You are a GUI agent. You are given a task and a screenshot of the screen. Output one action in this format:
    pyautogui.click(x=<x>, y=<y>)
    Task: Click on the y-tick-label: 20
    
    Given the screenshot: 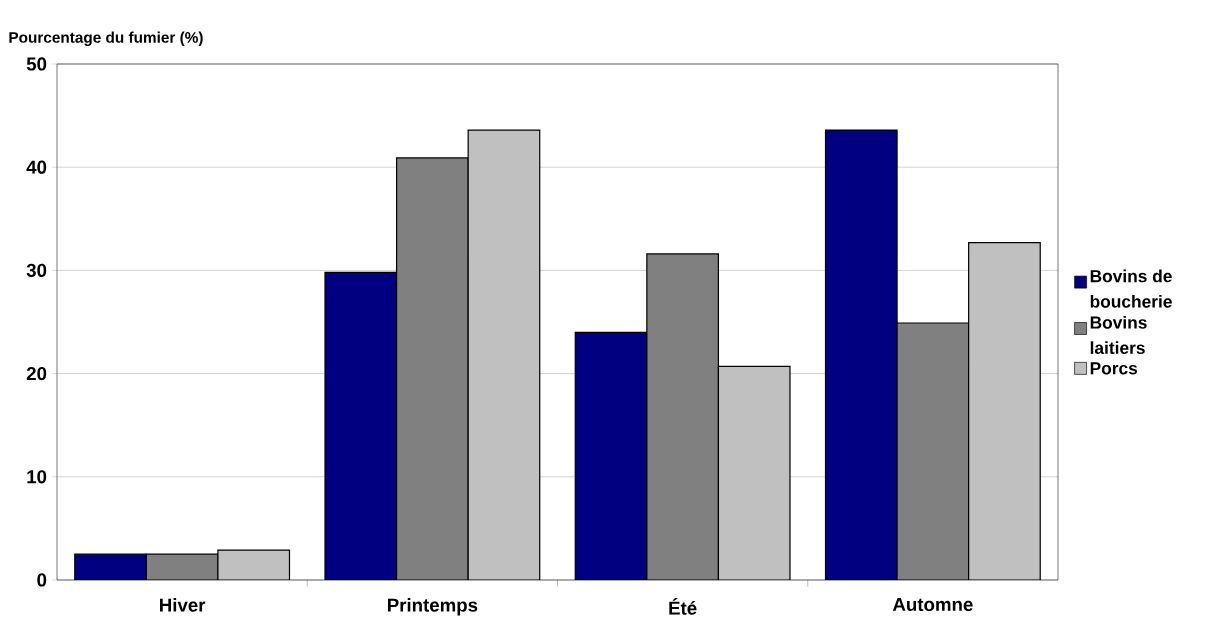 What is the action you would take?
    pyautogui.click(x=36, y=373)
    